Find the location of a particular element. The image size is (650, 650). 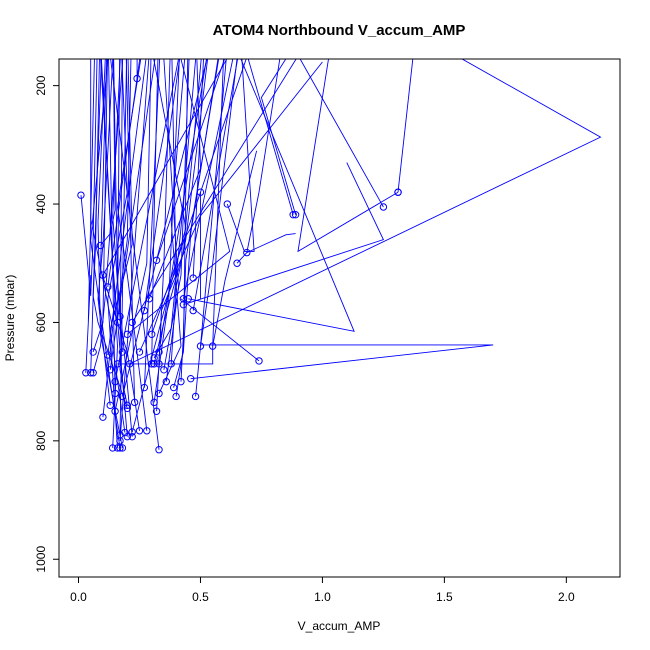

y-tick-label: 200 is located at coordinates (41, 85).